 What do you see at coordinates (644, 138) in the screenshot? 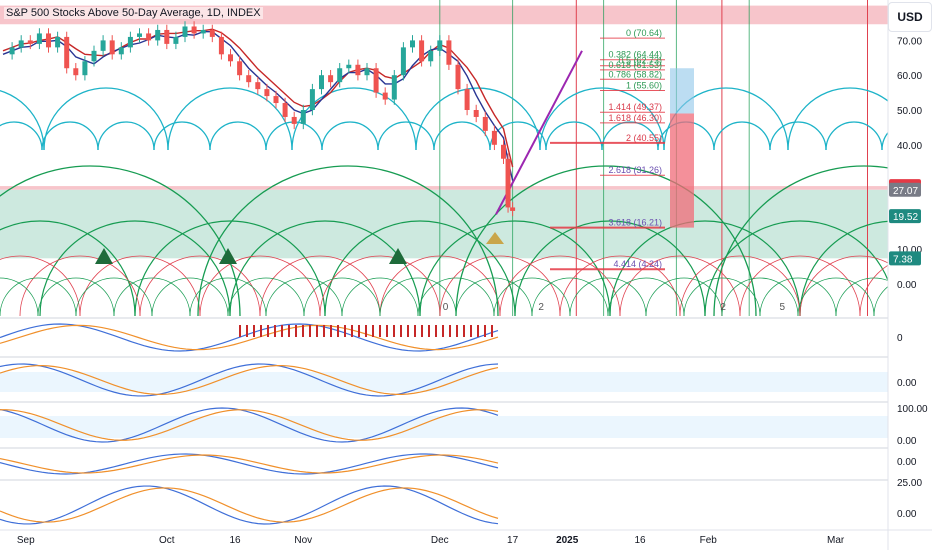
I see `fib-level-label-2: 2 (40.55)` at bounding box center [644, 138].